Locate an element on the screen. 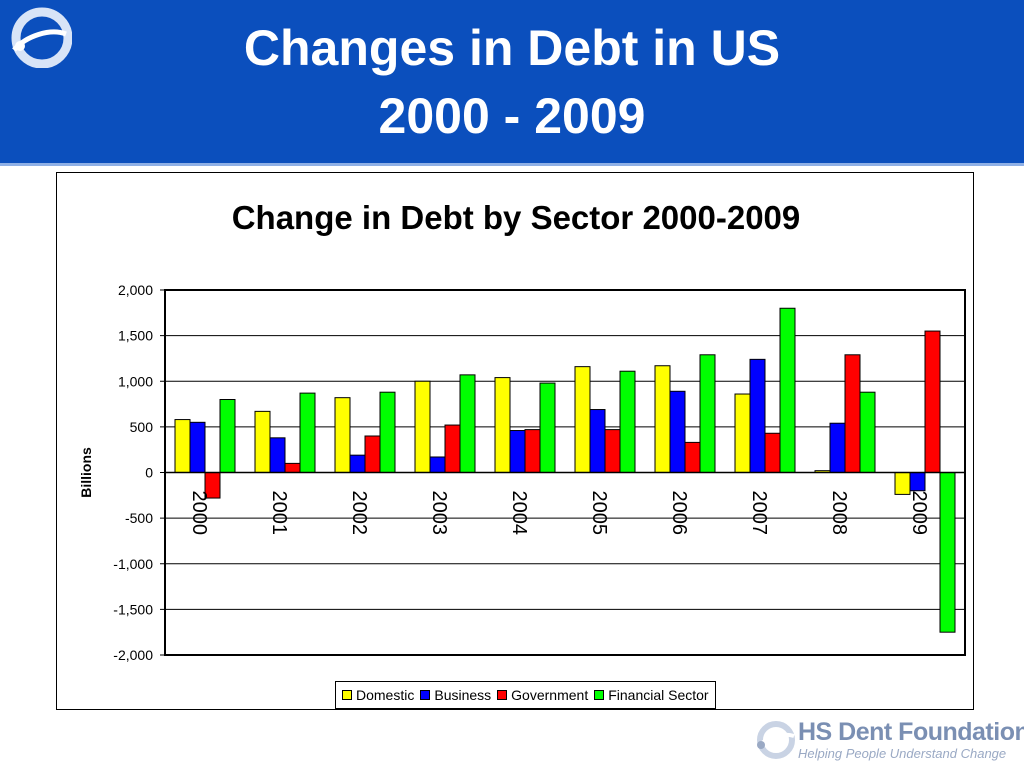 This screenshot has width=1024, height=768. chart-title: Change in Debt by Sector 2000-2009 is located at coordinates (516, 217).